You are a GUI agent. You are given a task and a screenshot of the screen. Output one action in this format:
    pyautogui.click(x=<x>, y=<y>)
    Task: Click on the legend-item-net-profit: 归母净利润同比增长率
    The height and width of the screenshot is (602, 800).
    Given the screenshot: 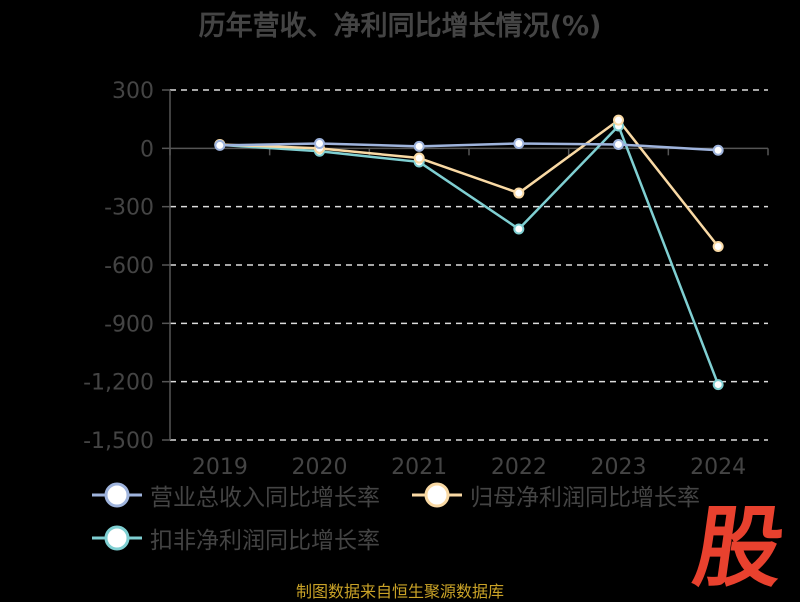 What is the action you would take?
    pyautogui.click(x=556, y=495)
    